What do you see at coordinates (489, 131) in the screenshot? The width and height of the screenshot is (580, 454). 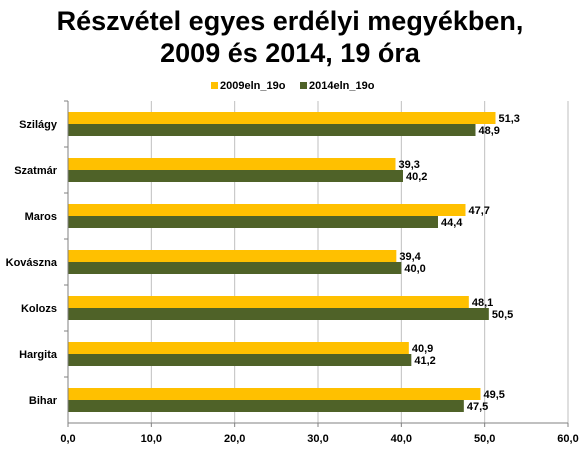 I see `data-label: 48,9` at bounding box center [489, 131].